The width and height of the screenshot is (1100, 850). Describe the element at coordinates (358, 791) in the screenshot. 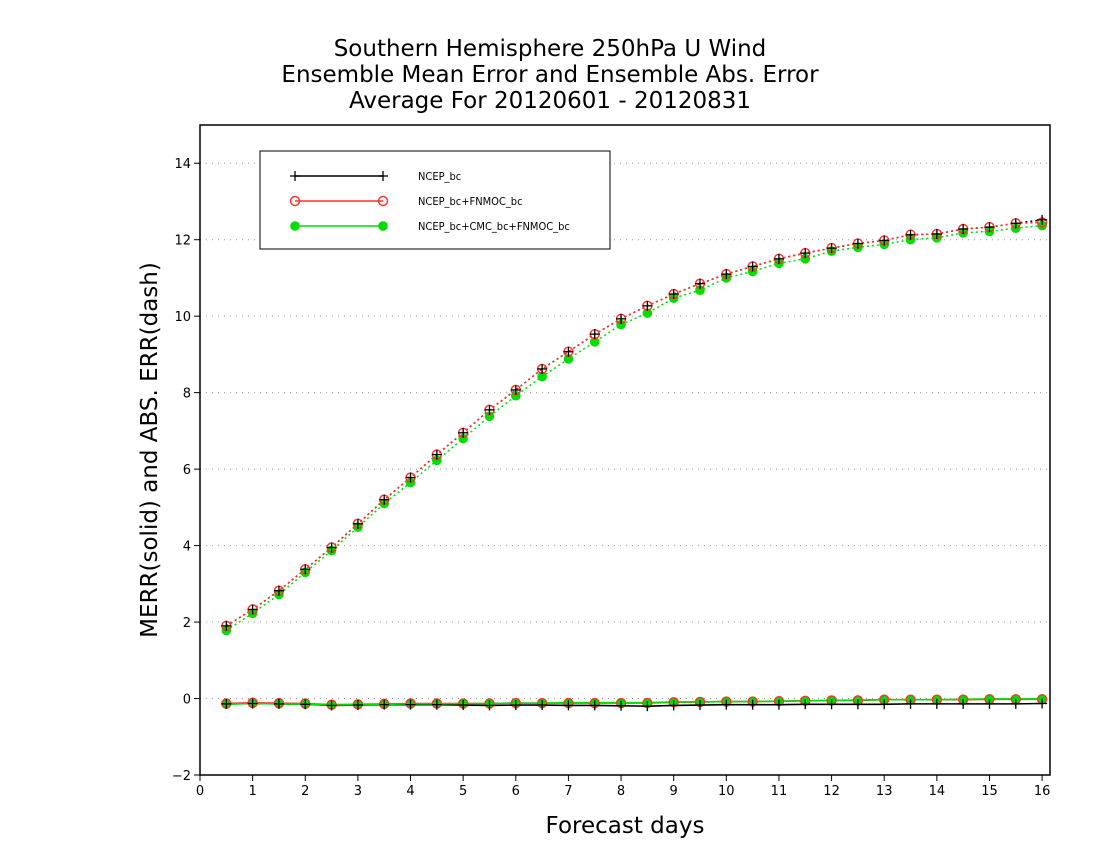

I see `x-tick-label: 3` at that location.